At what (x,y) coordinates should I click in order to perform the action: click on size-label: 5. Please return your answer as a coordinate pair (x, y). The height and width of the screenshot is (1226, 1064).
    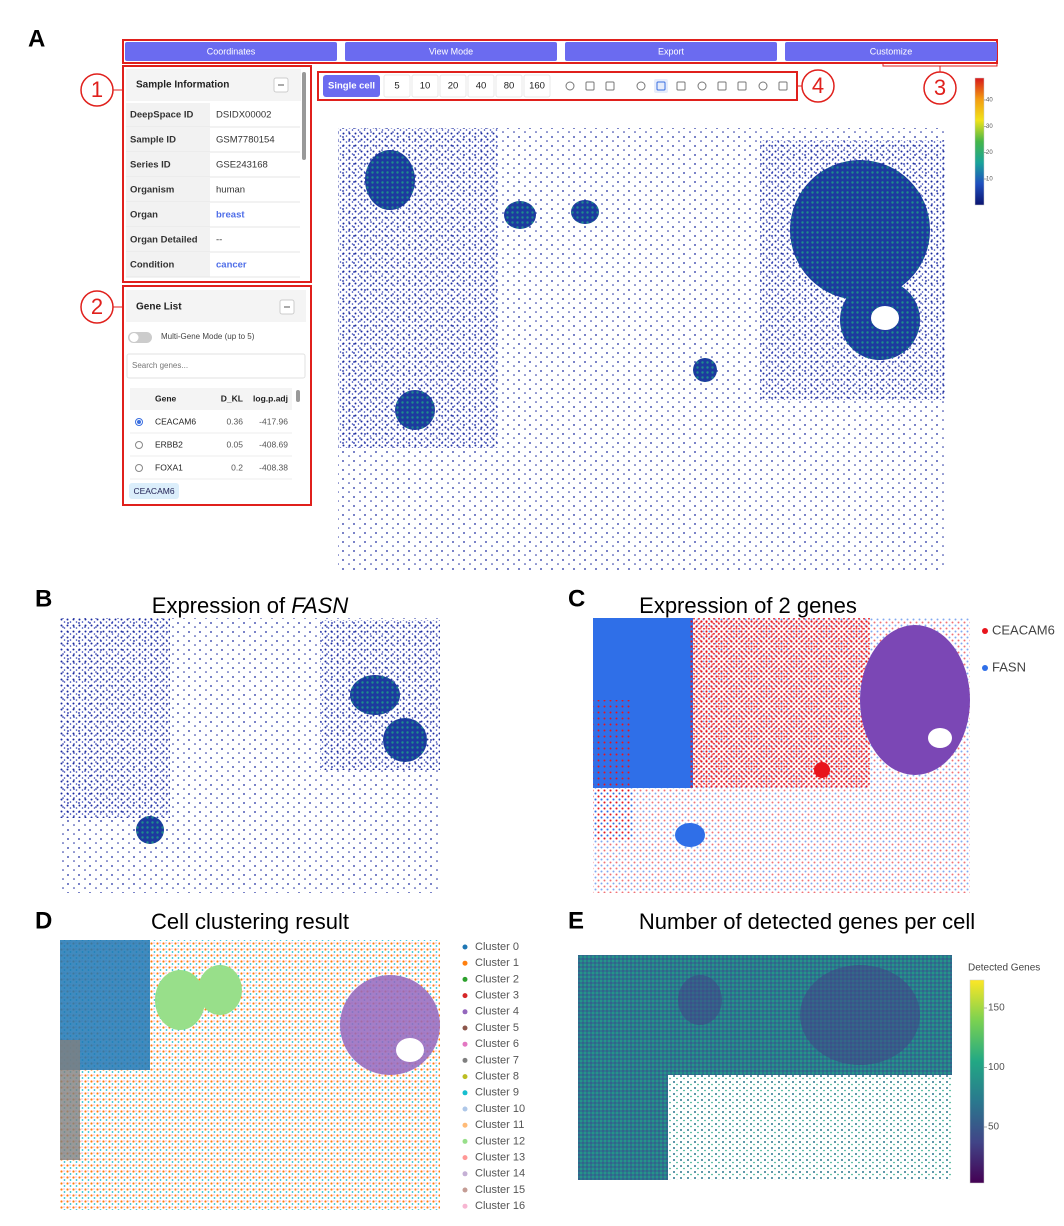
    Looking at the image, I should click on (396, 86).